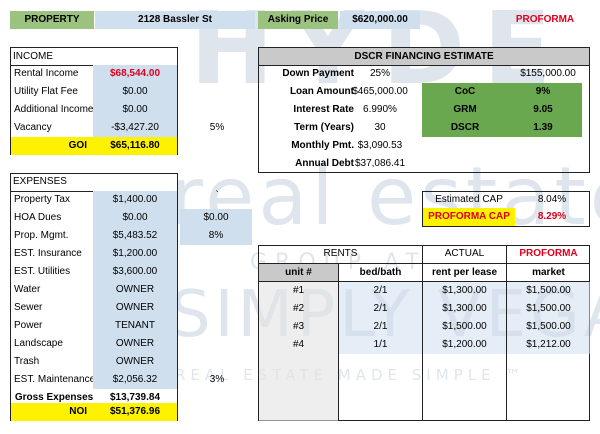 This screenshot has height=434, width=600. What do you see at coordinates (38, 217) in the screenshot?
I see `expense-label-hoa: HOA Dues` at bounding box center [38, 217].